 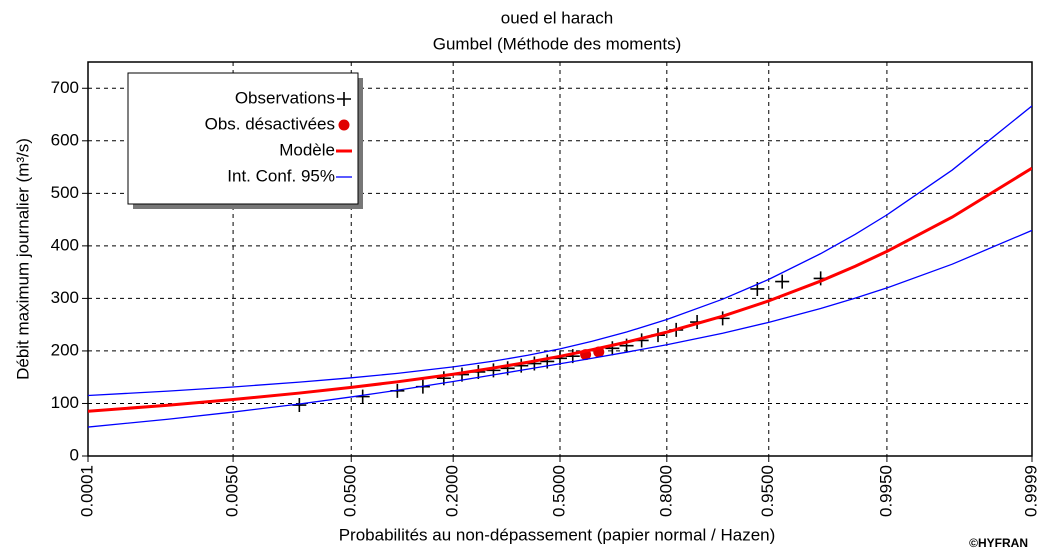 I want to click on y-axis-label: Débit maximum journalier (m³/s), so click(x=22, y=259).